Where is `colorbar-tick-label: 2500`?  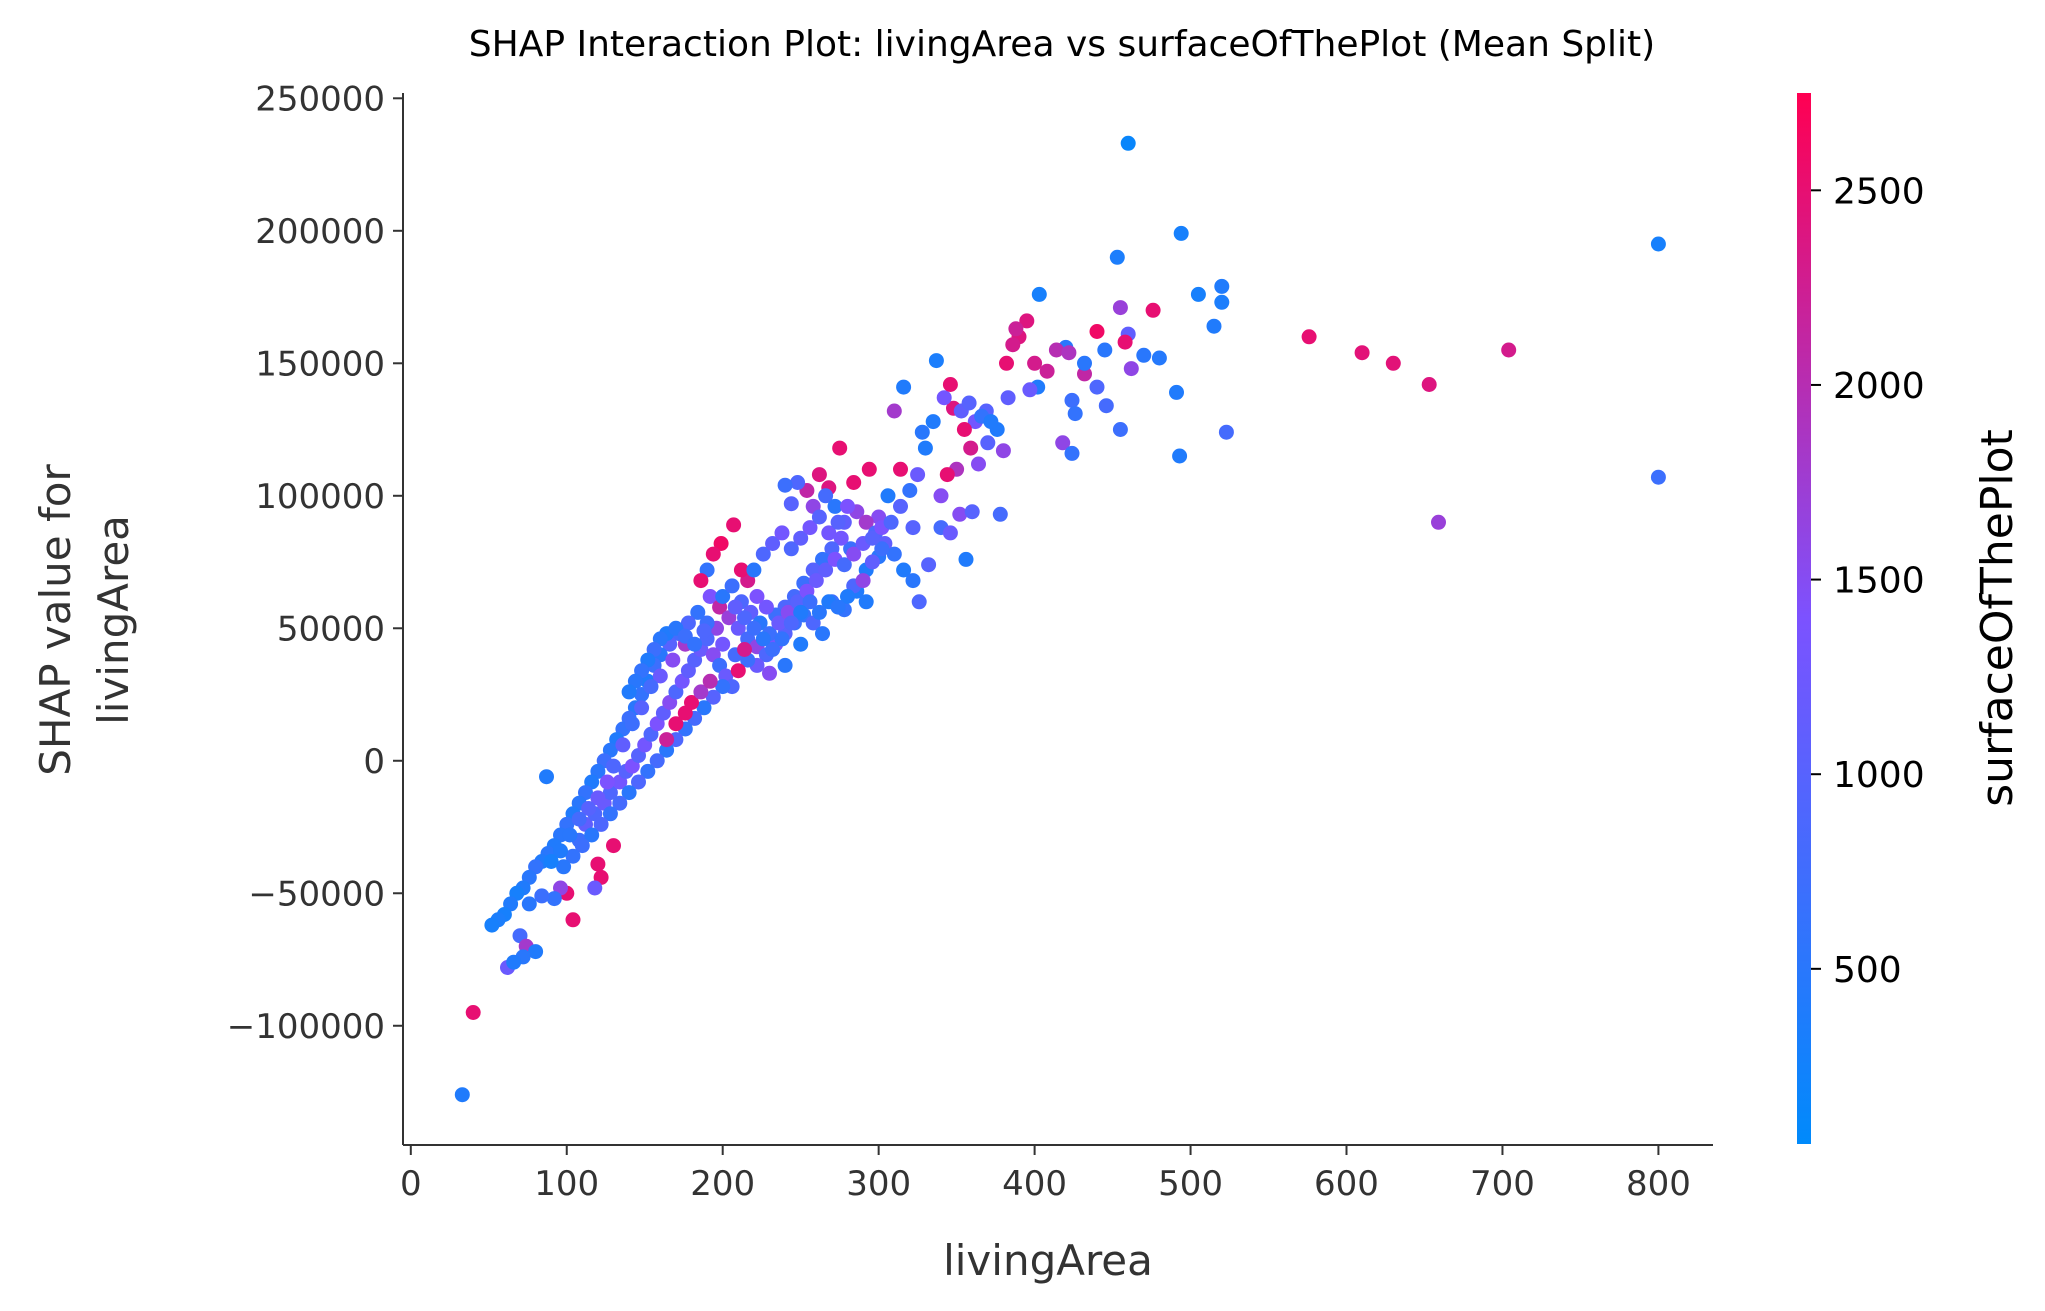 colorbar-tick-label: 2500 is located at coordinates (1879, 191).